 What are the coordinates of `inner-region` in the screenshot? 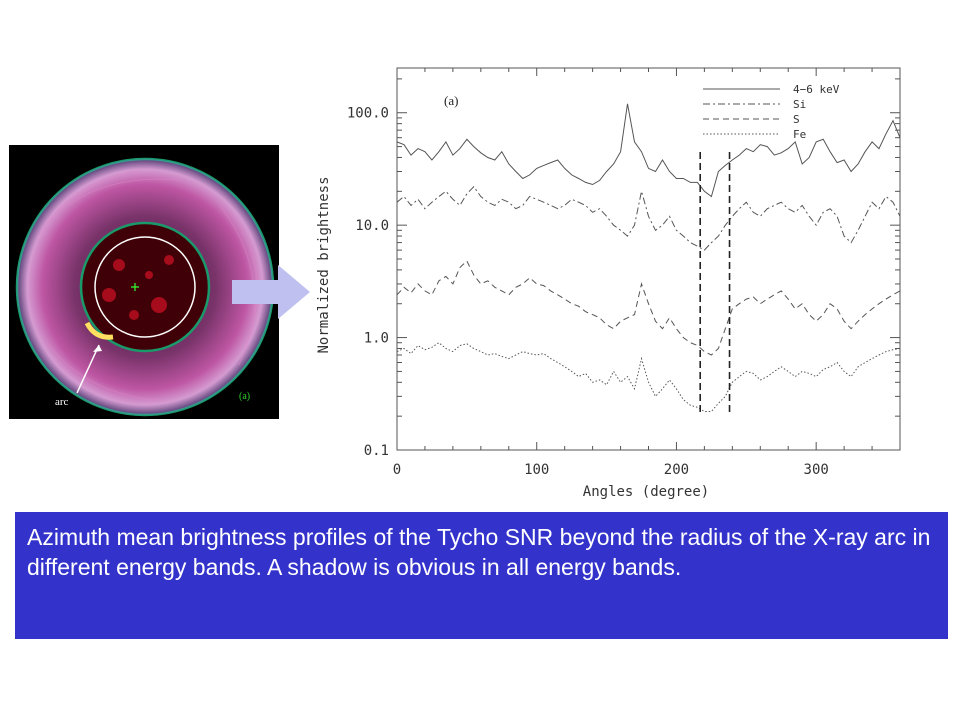 It's located at (145, 287).